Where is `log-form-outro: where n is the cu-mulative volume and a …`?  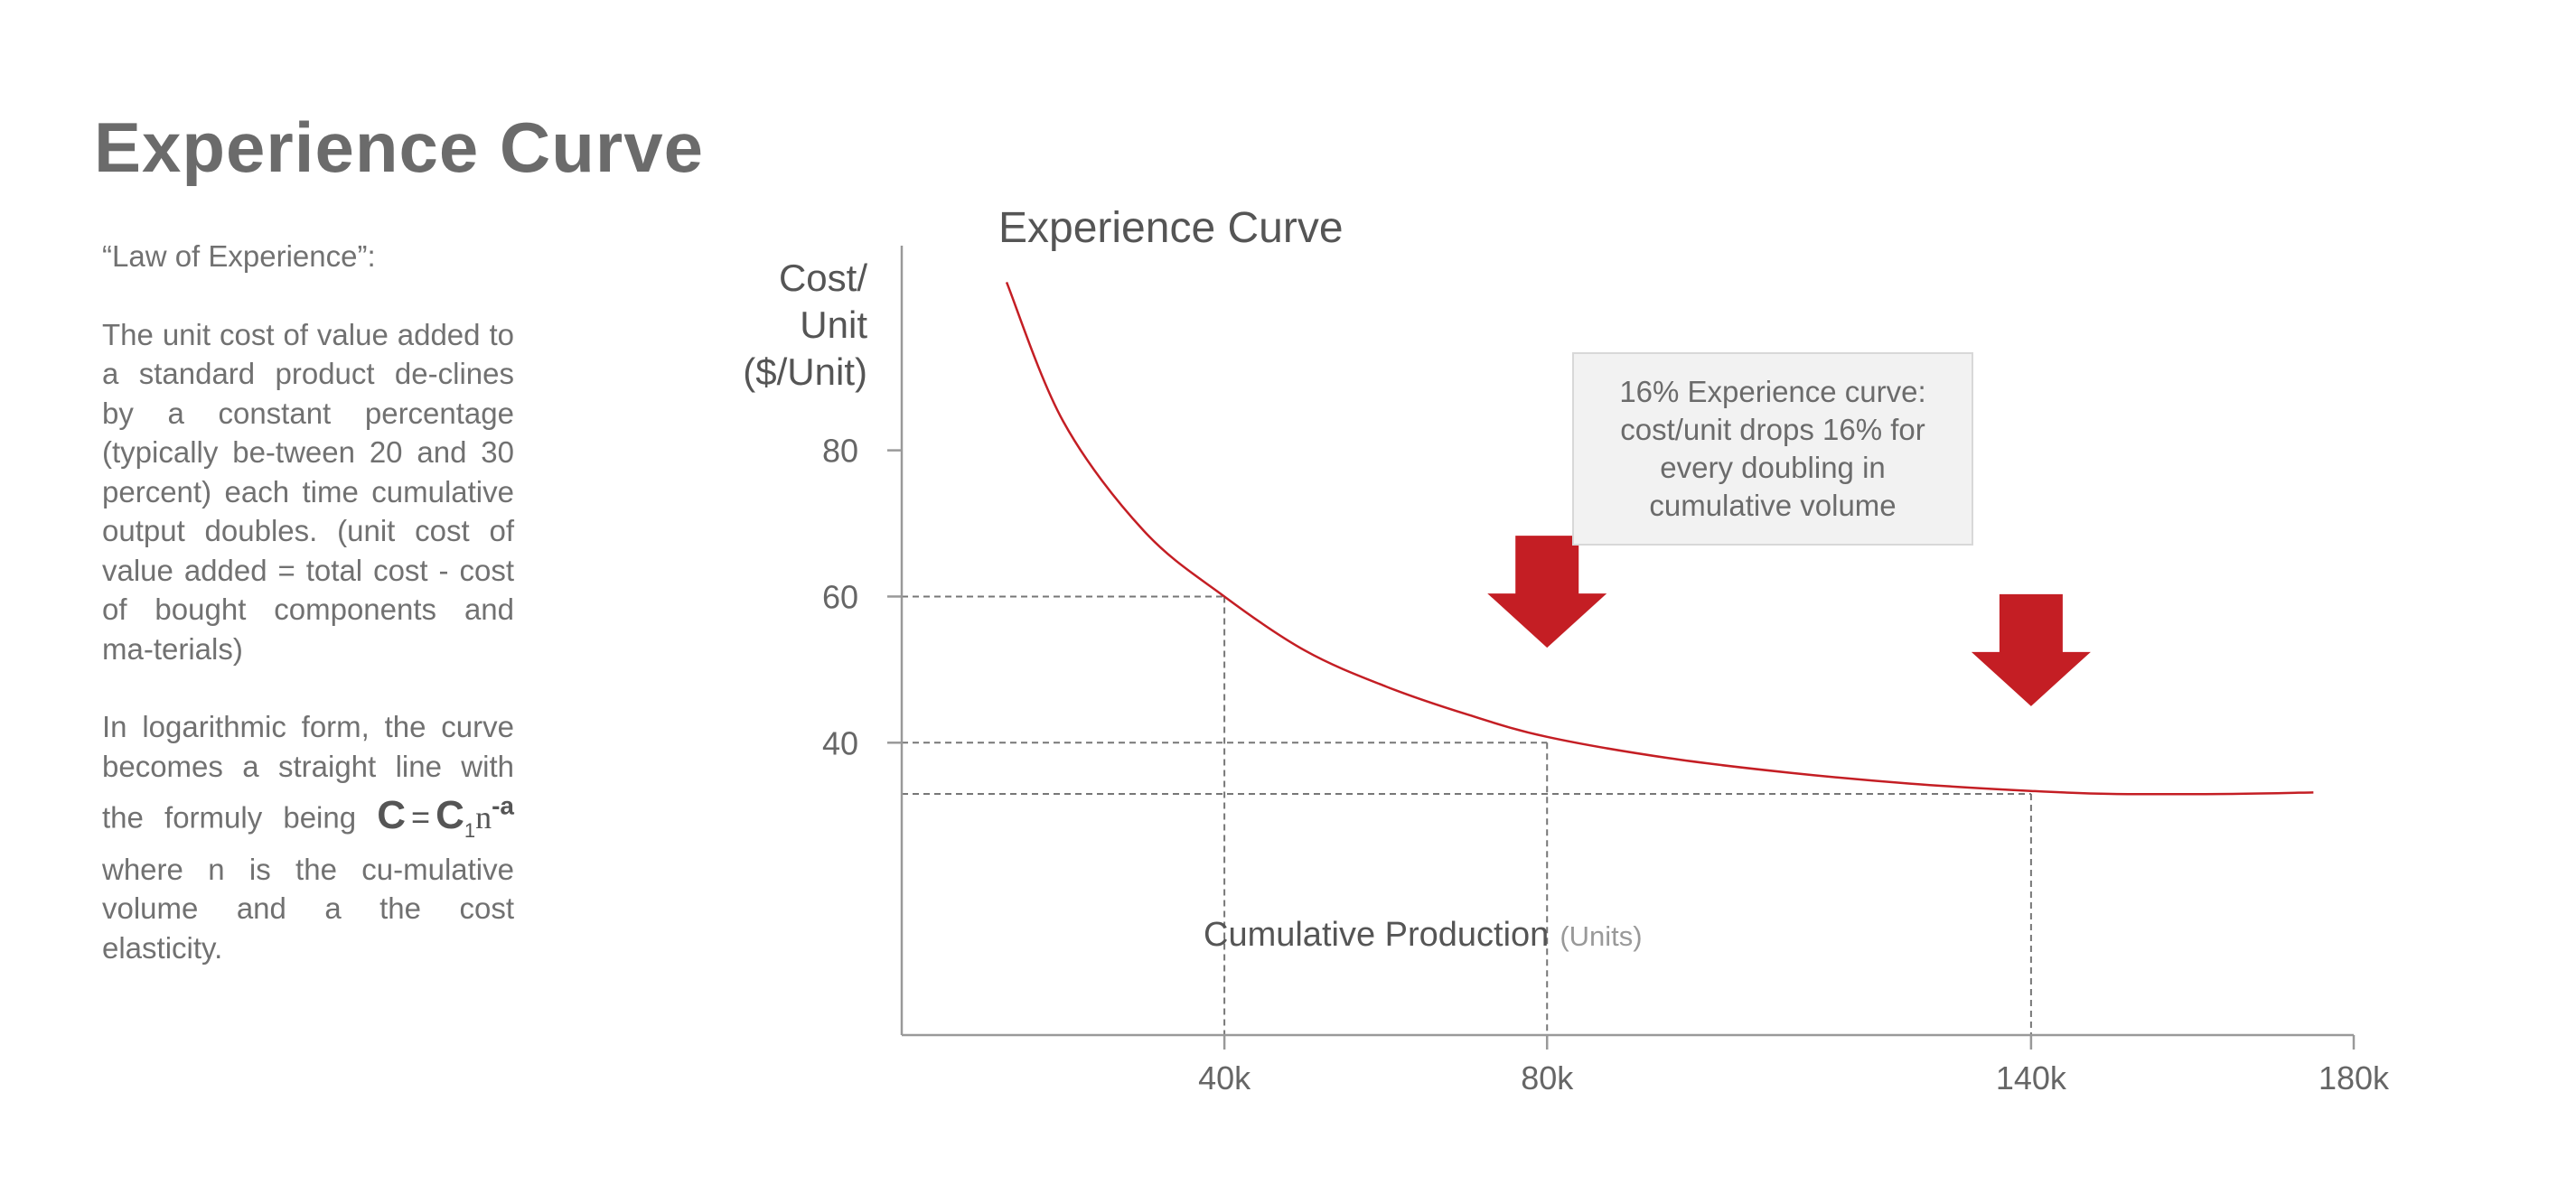
log-form-outro: where n is the cu-mulative volume and a … is located at coordinates (308, 908).